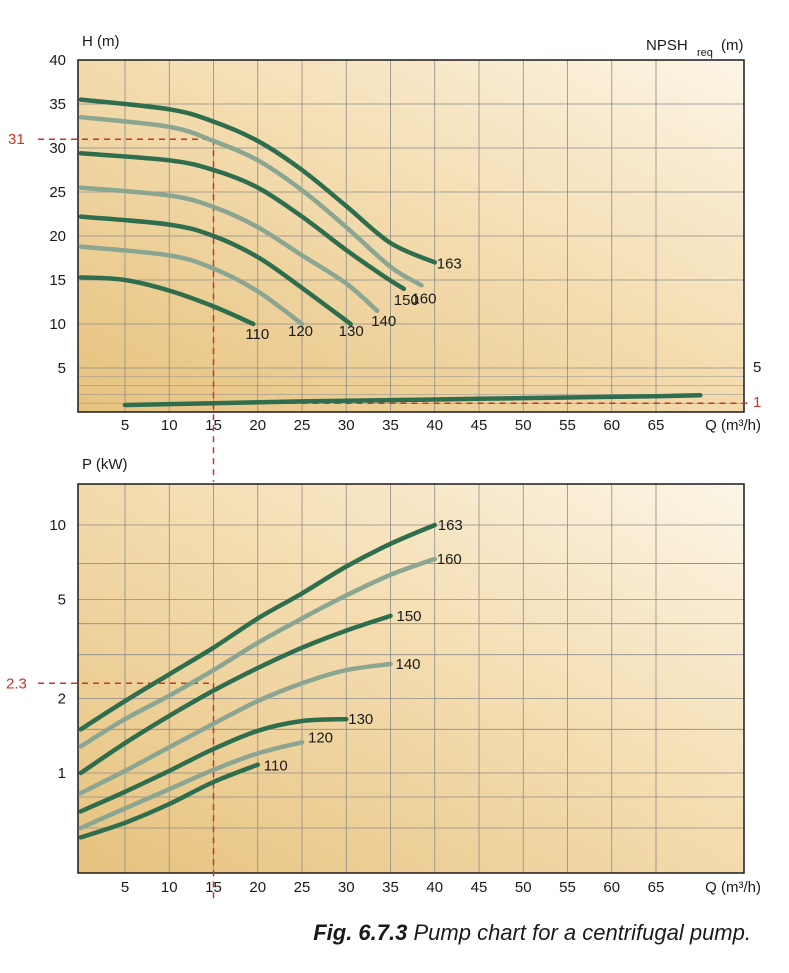  Describe the element at coordinates (276, 766) in the screenshot. I see `power-curve-label-110: 110` at that location.